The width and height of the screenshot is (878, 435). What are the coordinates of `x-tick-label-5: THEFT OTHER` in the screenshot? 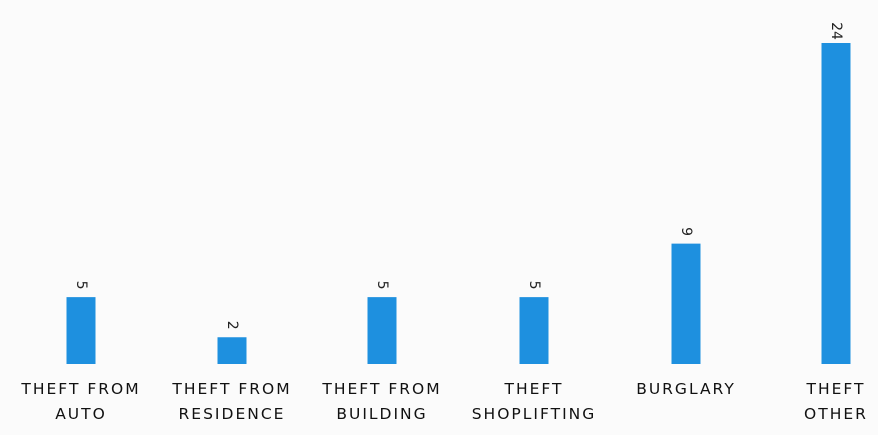 It's located at (836, 401).